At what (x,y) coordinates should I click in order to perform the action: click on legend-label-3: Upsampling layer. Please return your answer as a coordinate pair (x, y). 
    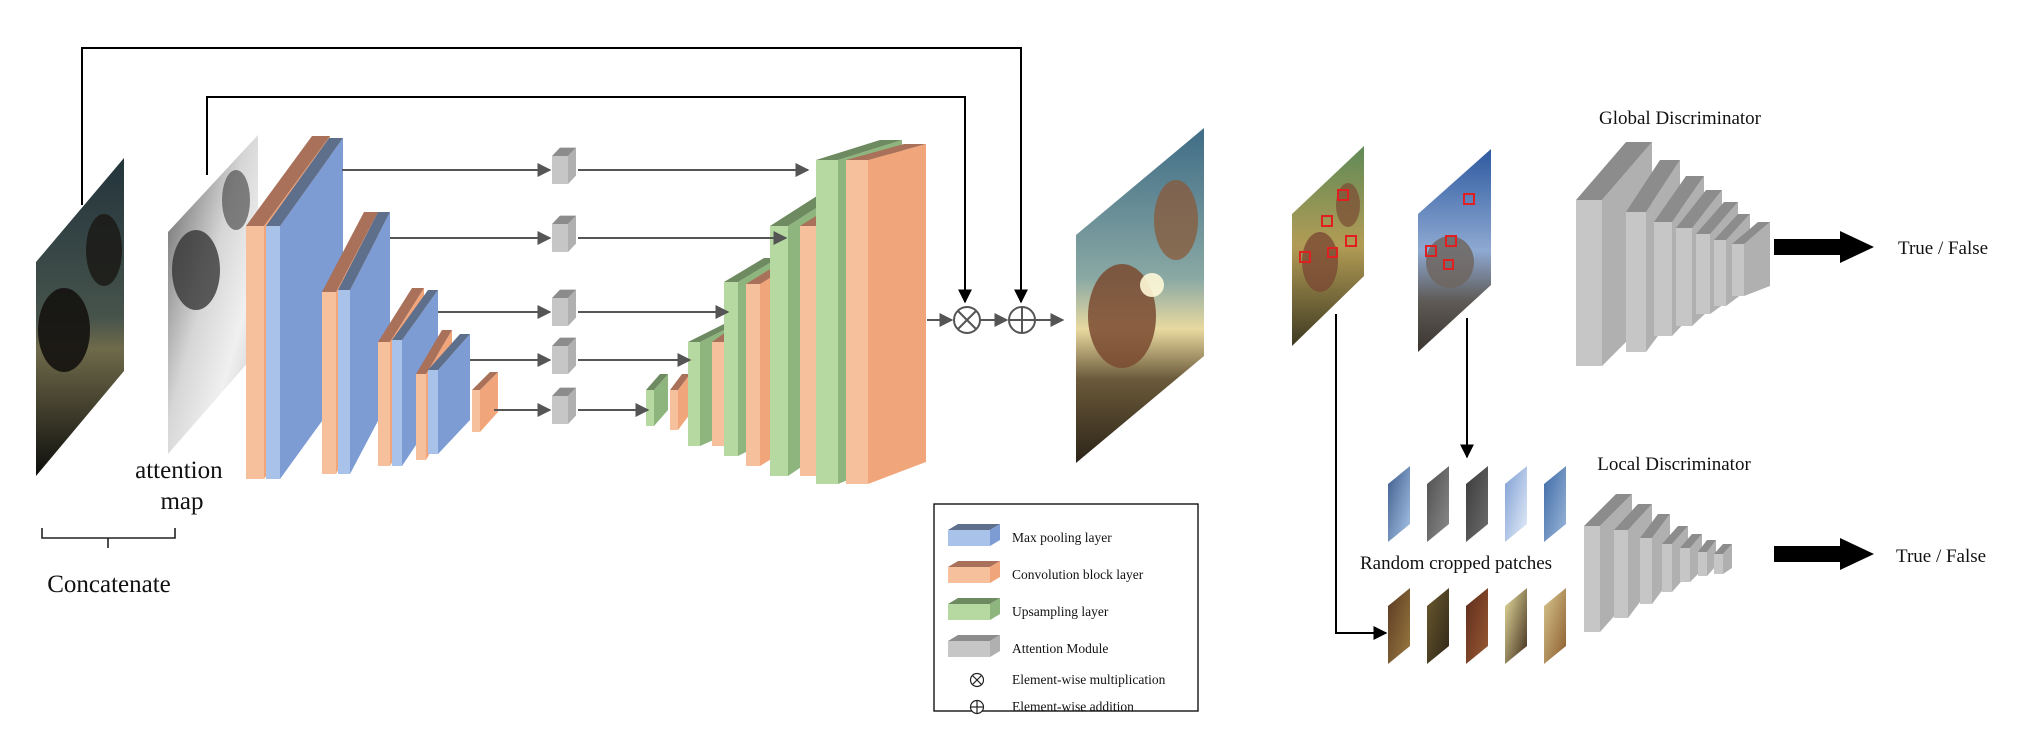
    Looking at the image, I should click on (1060, 611).